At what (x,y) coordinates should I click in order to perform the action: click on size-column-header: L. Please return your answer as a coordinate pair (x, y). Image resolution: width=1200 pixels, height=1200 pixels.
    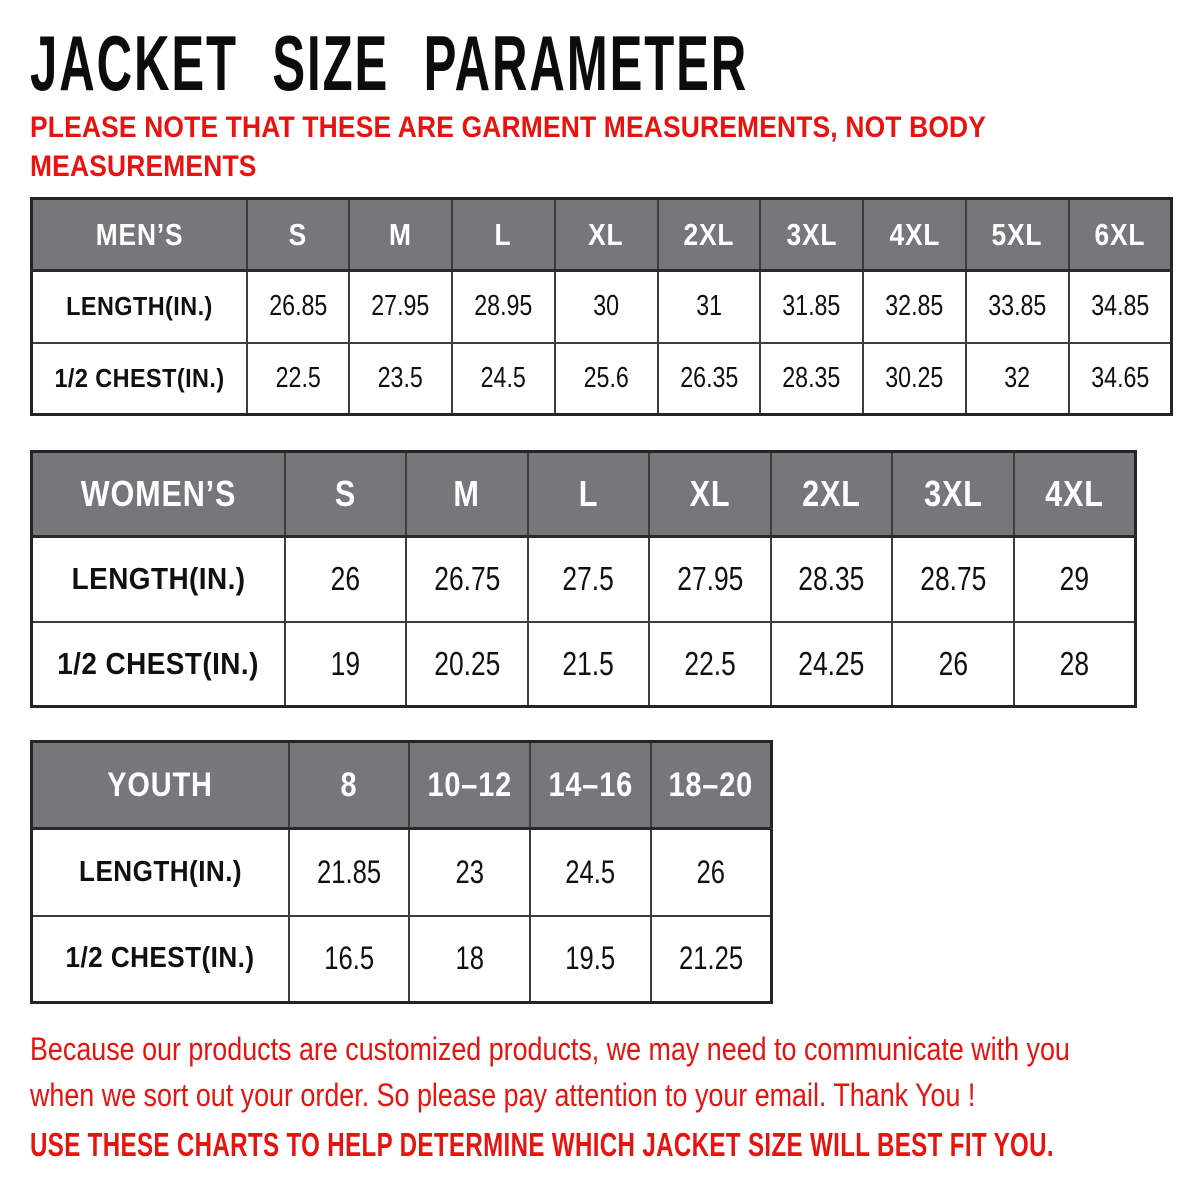
    Looking at the image, I should click on (503, 234).